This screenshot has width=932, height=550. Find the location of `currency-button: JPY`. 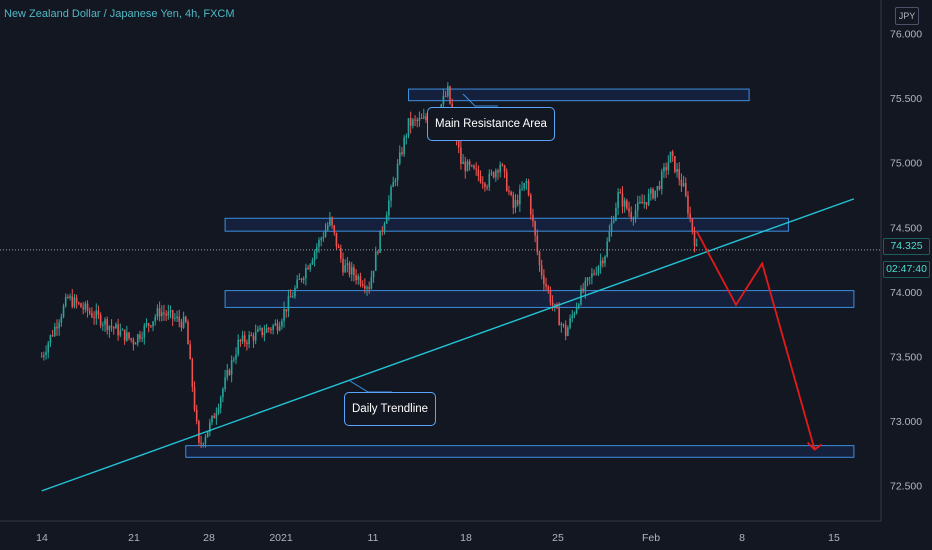

currency-button: JPY is located at coordinates (907, 16).